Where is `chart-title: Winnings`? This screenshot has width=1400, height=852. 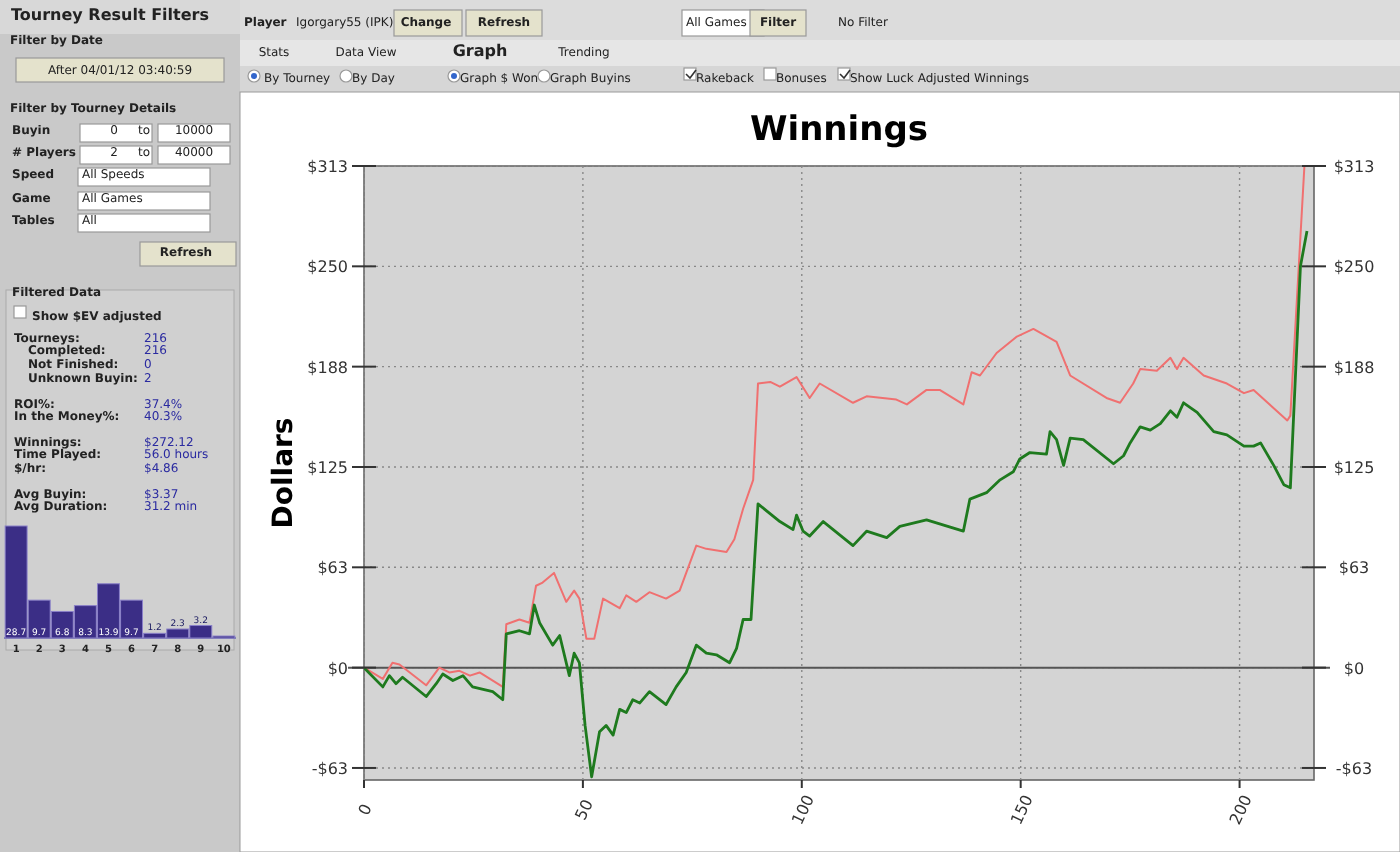
chart-title: Winnings is located at coordinates (839, 130).